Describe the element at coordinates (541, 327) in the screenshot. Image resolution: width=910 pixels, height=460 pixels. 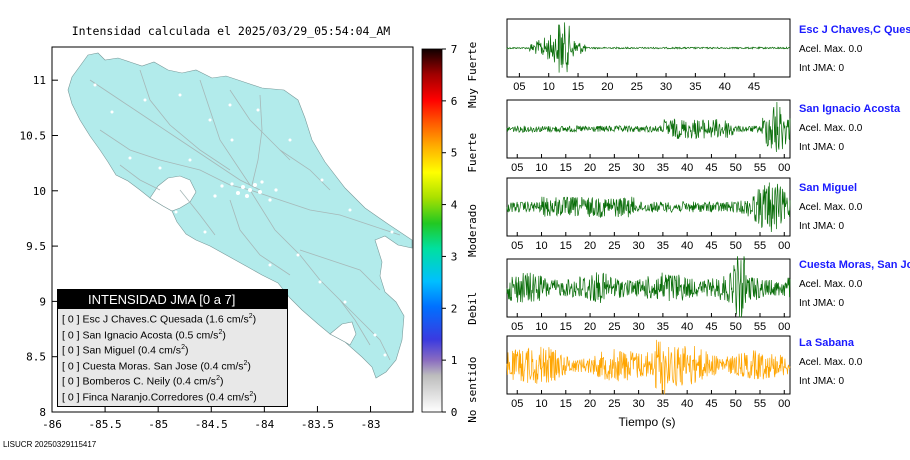
I see `trace-tick-label-3-1: 10` at that location.